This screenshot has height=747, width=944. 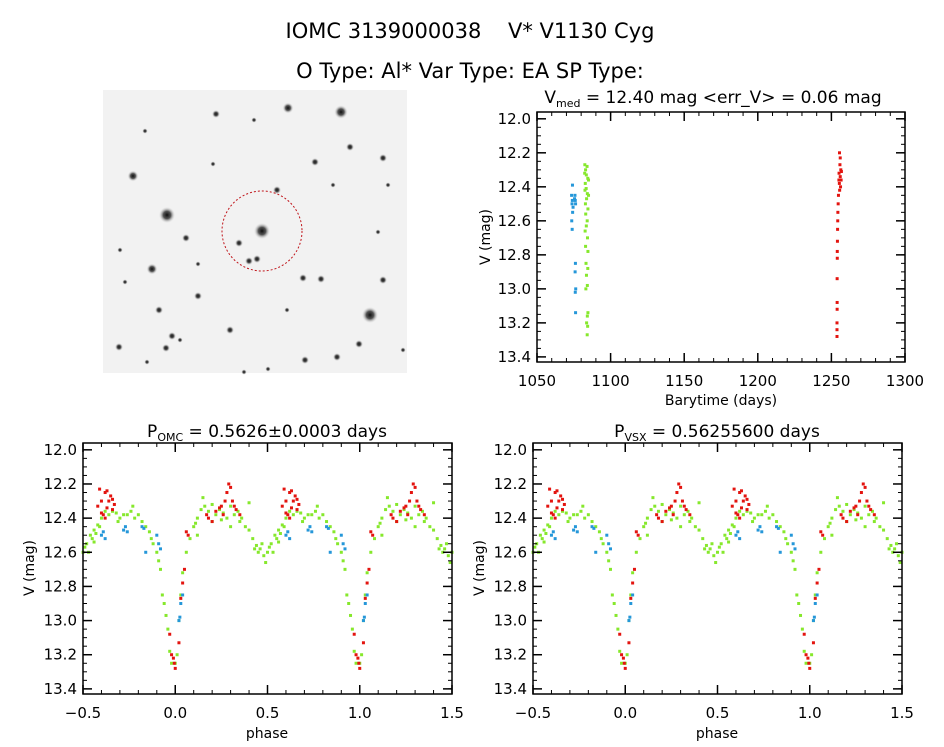 I want to click on y-tick-label: 12.8, so click(x=510, y=586).